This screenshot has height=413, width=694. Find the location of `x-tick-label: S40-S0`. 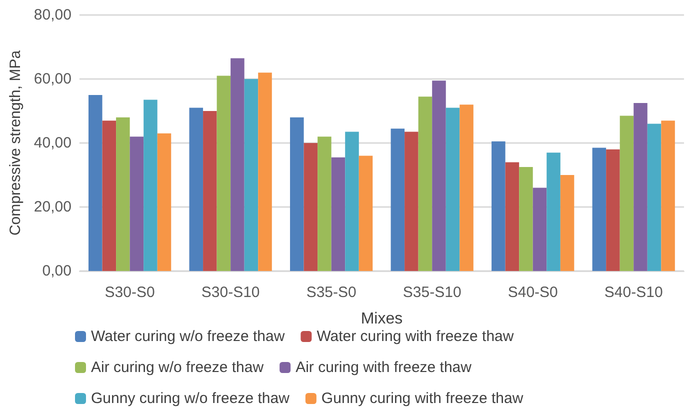

x-tick-label: S40-S0 is located at coordinates (533, 292).